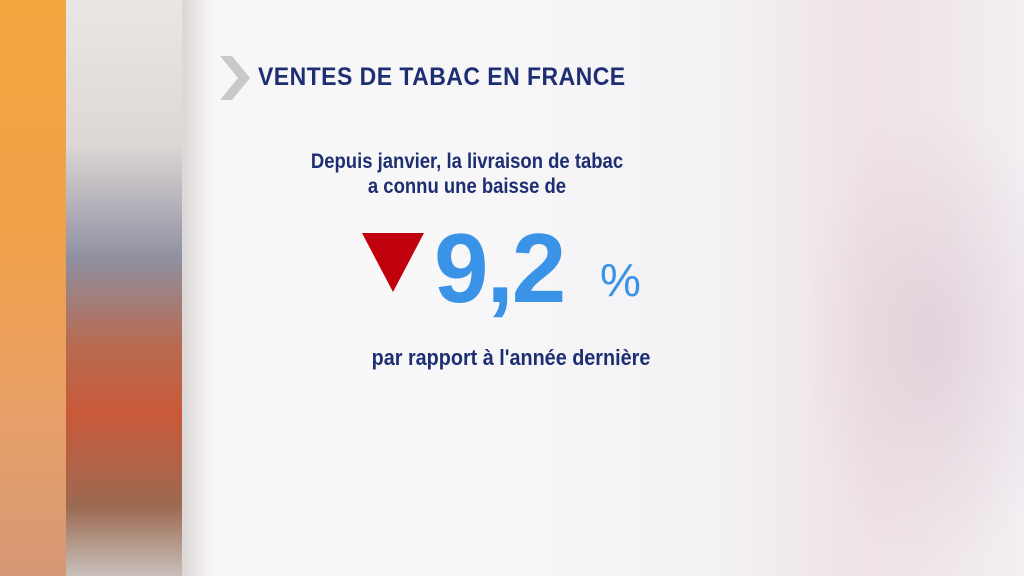 This screenshot has width=1024, height=576. I want to click on background-shade, so click(197, 288).